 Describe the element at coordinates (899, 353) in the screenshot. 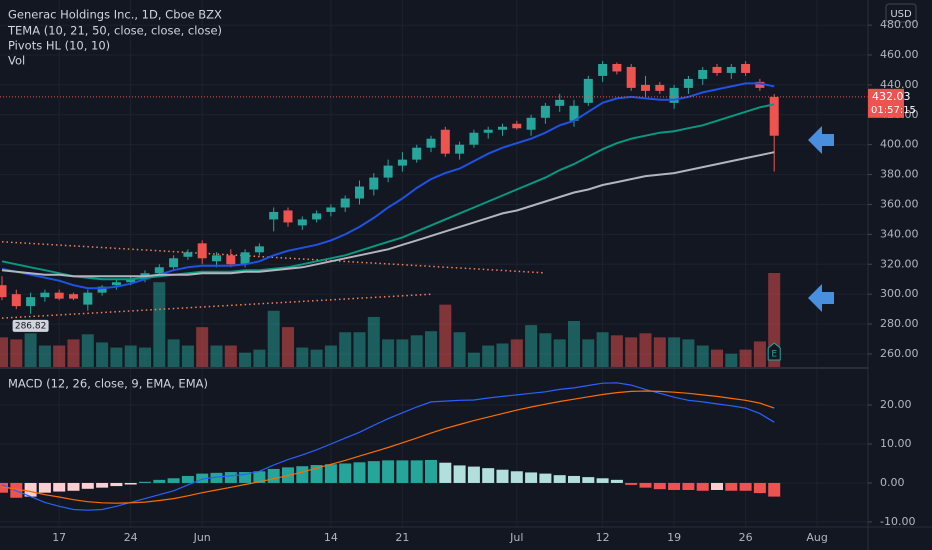

I see `y-tick-label: 260.00` at that location.